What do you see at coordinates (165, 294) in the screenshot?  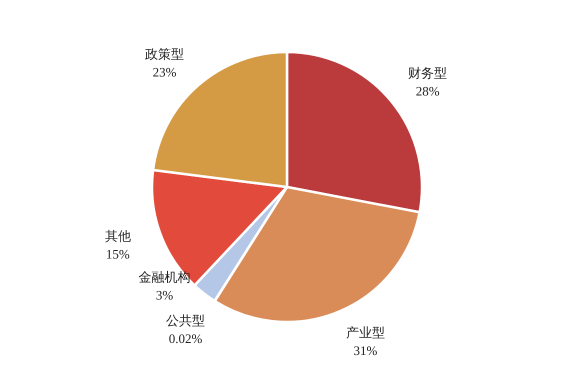 I see `data-label: 3%` at bounding box center [165, 294].